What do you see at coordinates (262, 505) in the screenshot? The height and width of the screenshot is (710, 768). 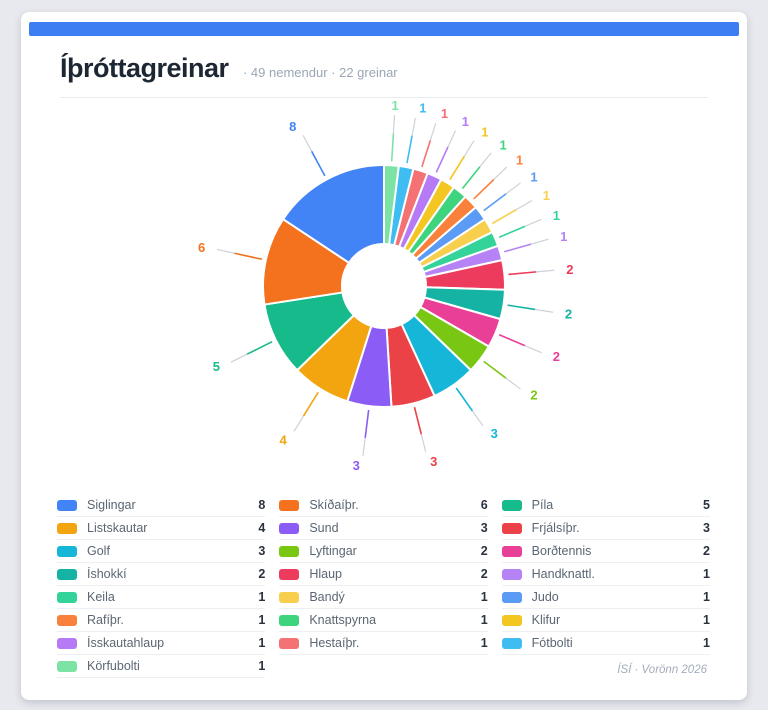 I see `legend-value: 8` at bounding box center [262, 505].